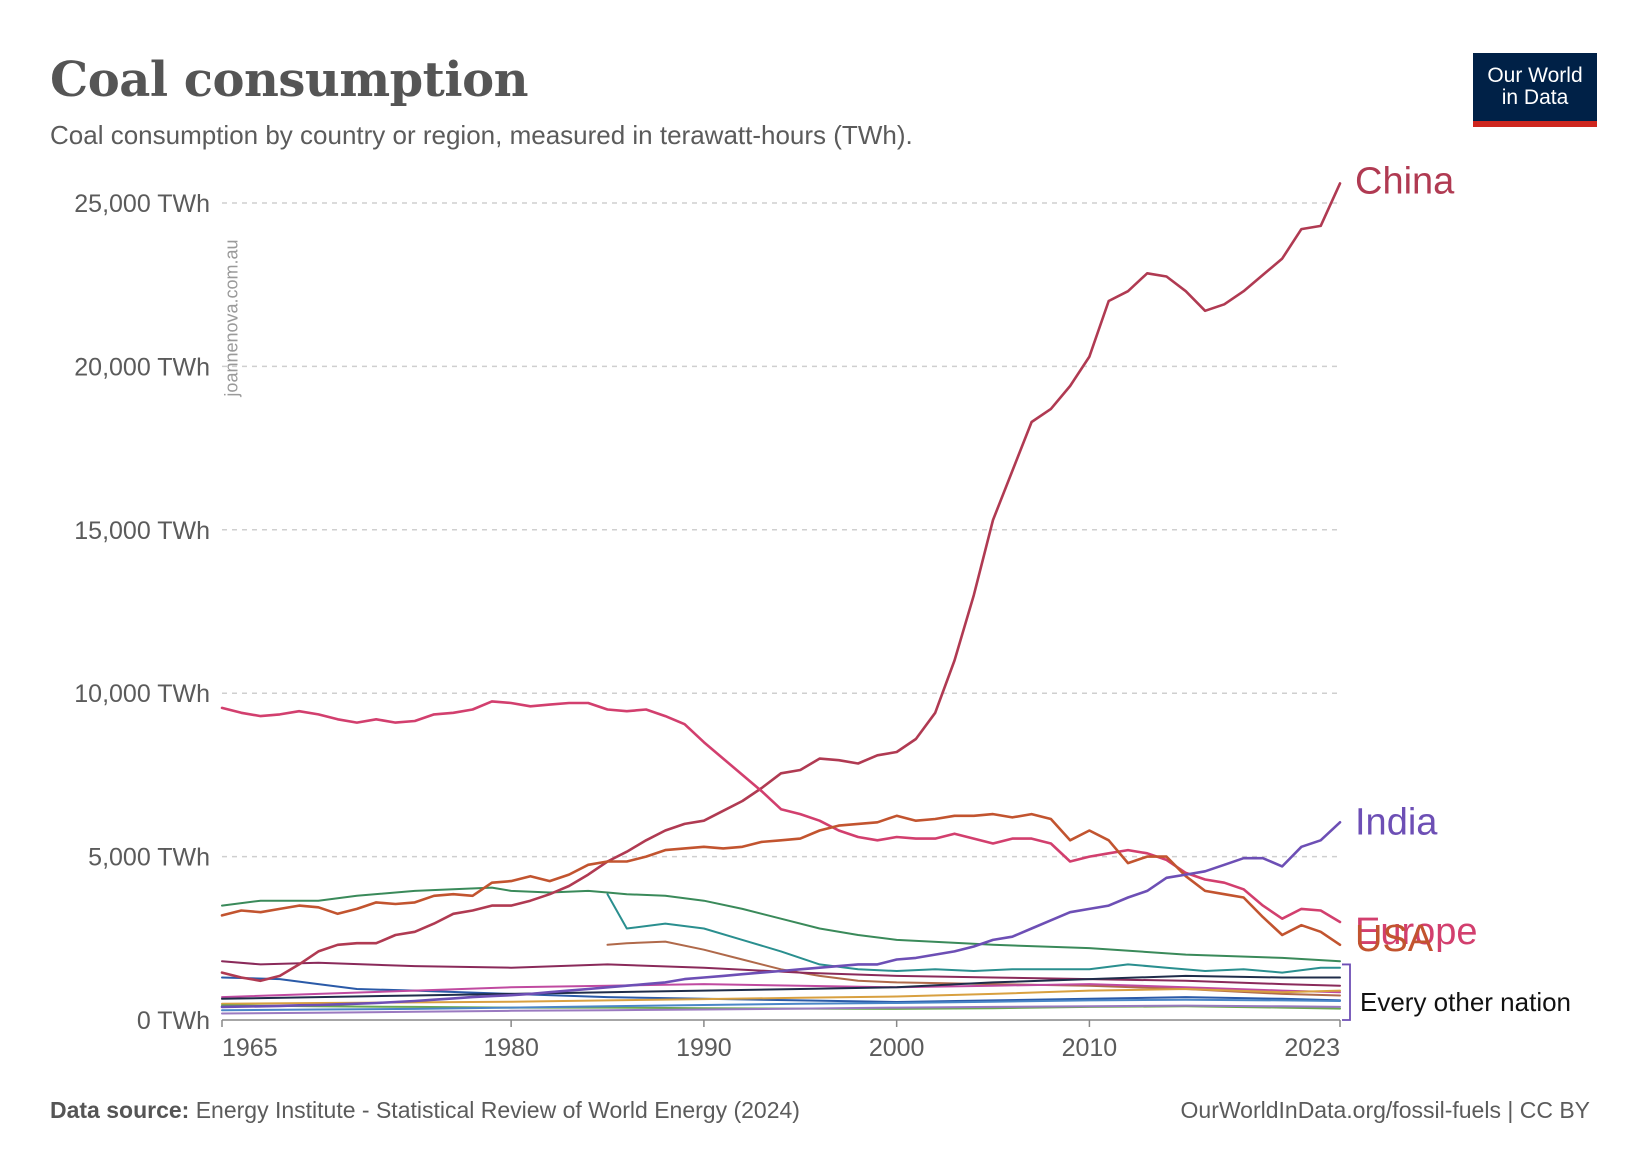 The image size is (1638, 1172). What do you see at coordinates (142, 694) in the screenshot?
I see `y-tick-label: 10,000 TWh` at bounding box center [142, 694].